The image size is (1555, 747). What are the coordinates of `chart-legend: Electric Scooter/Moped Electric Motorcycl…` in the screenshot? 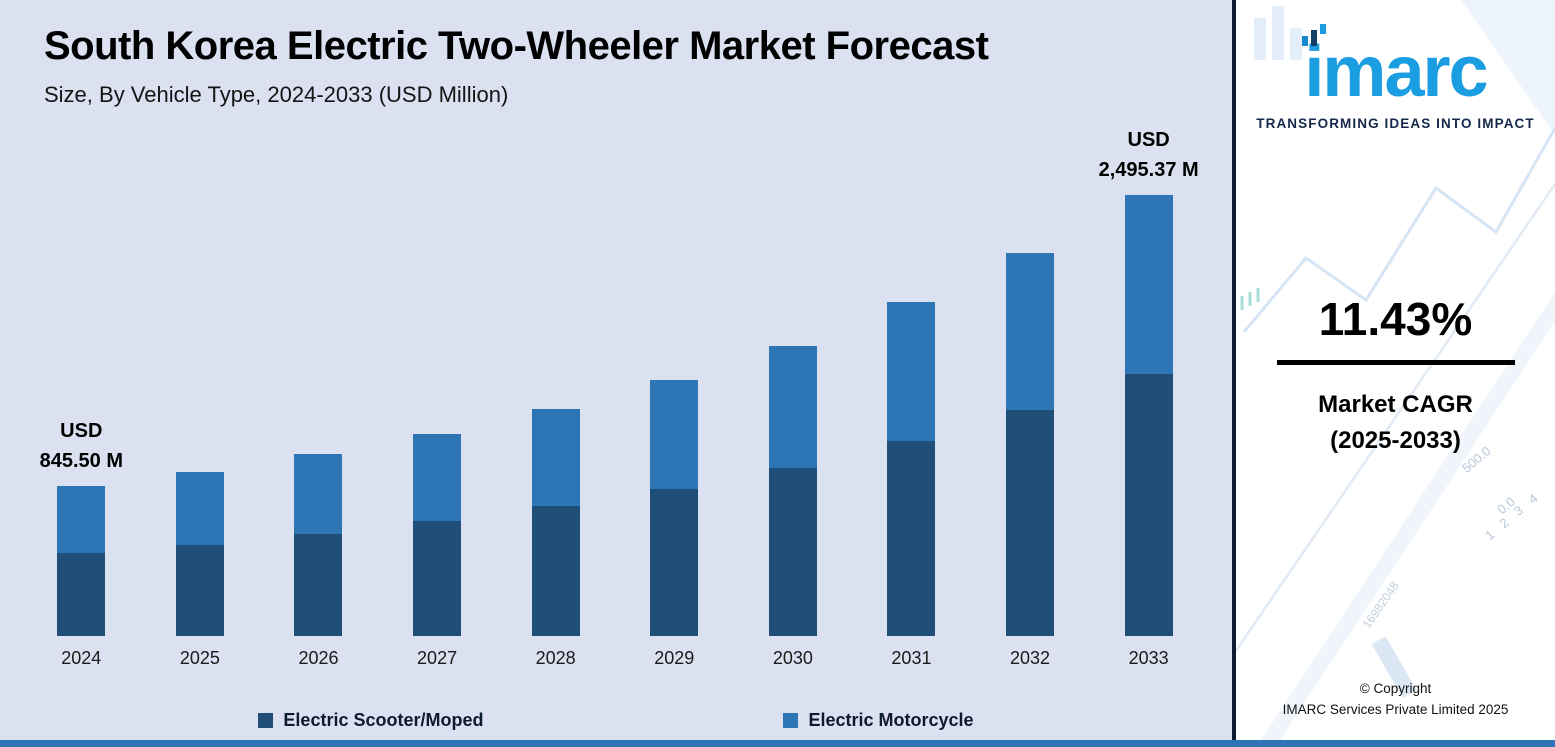 It's located at (616, 720).